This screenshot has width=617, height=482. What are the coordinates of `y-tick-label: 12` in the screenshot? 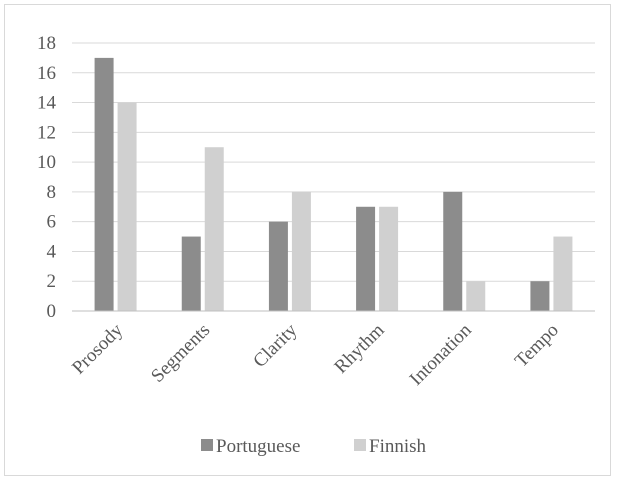 It's located at (46, 132).